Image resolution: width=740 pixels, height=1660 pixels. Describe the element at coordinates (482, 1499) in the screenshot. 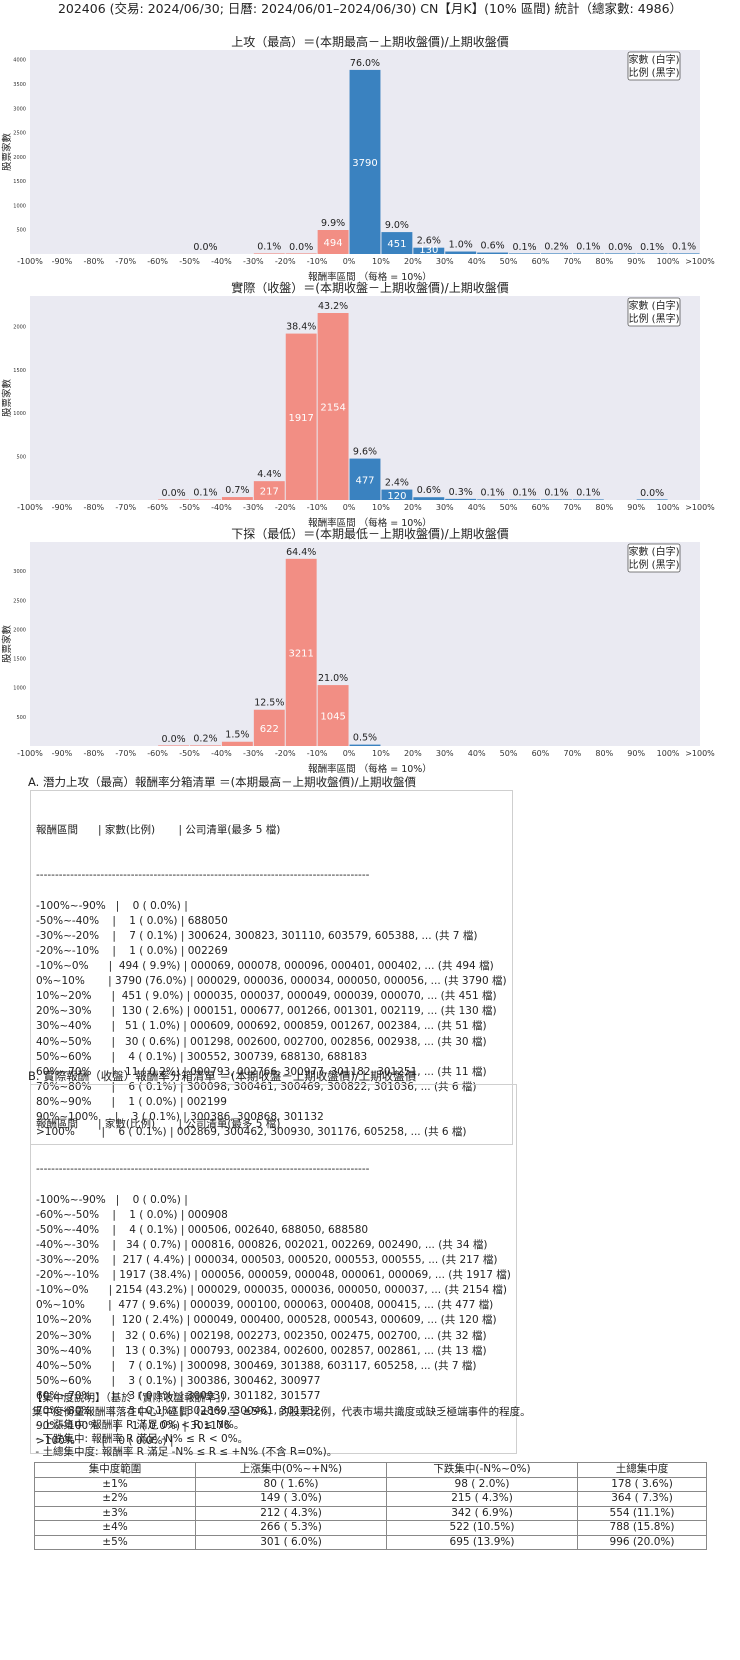

I see `concentration-cell: 215 ( 4.3%)` at that location.